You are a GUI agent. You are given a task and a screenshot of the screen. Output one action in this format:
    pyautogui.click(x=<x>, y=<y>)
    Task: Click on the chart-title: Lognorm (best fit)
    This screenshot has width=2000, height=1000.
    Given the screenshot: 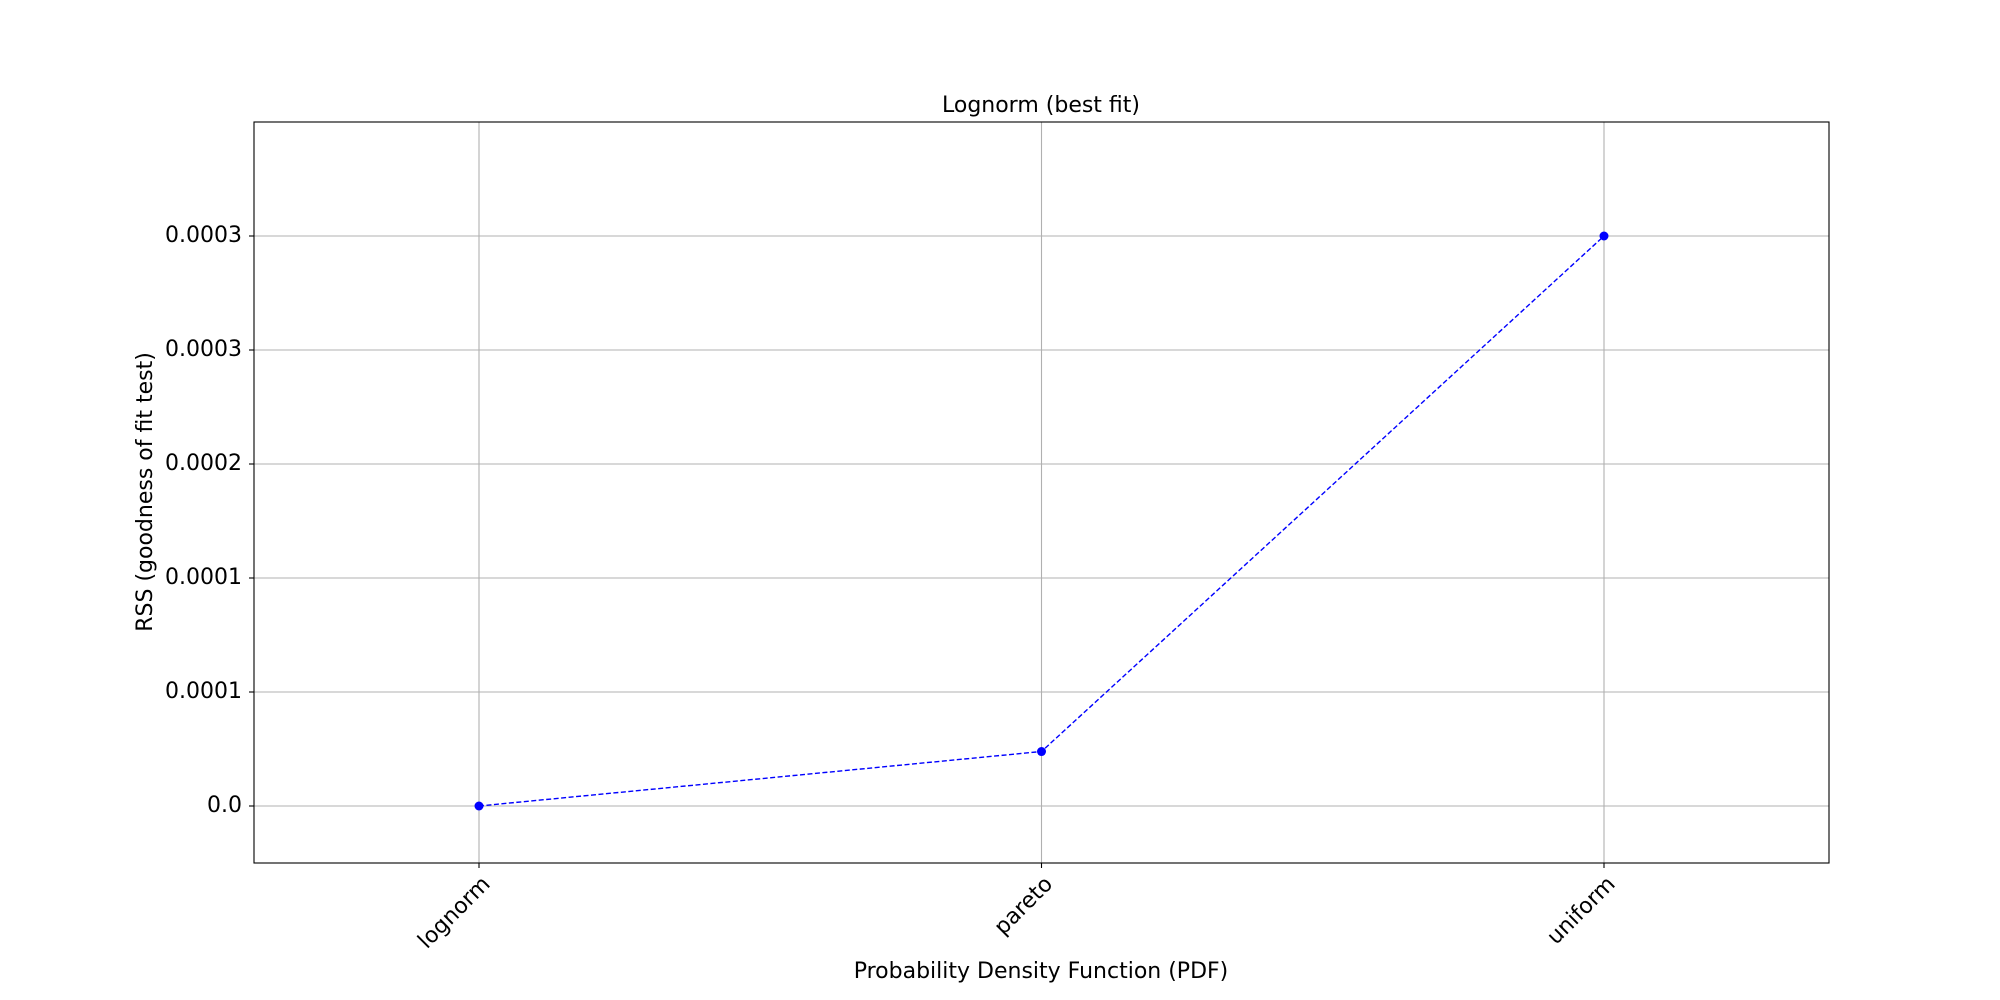 What is the action you would take?
    pyautogui.click(x=1041, y=105)
    